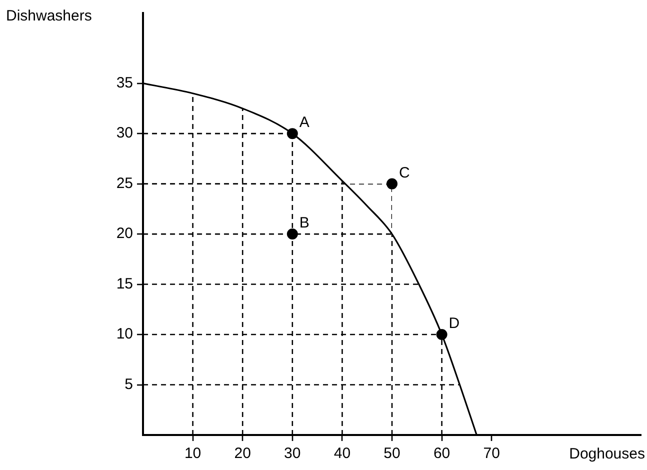  Describe the element at coordinates (124, 133) in the screenshot. I see `y-tick-label: 30` at that location.